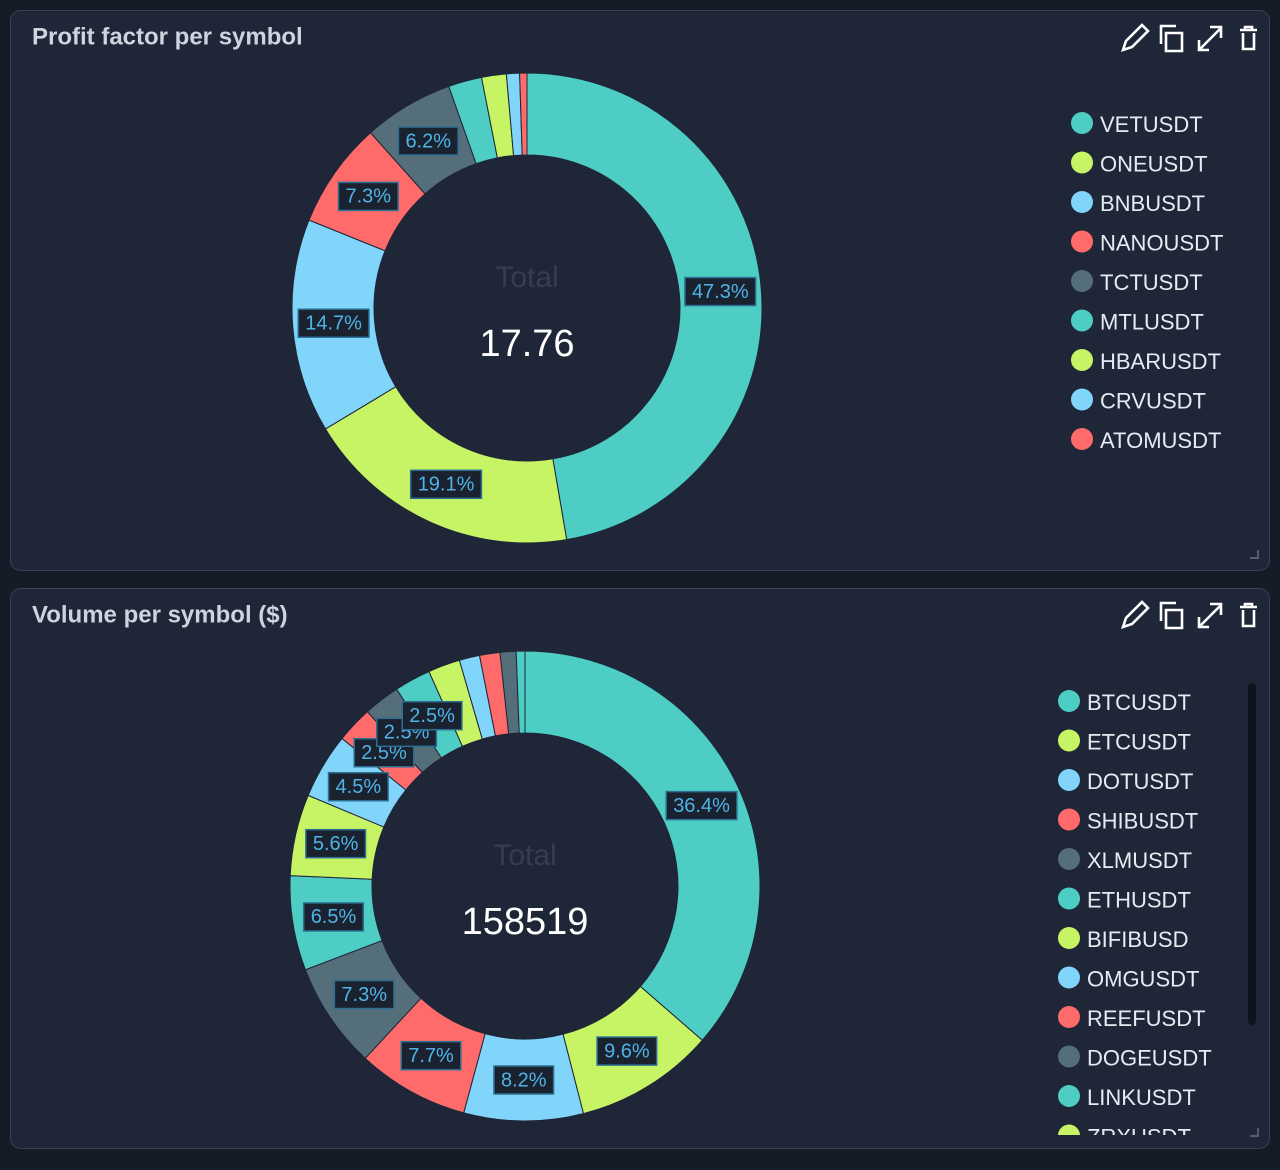 The height and width of the screenshot is (1170, 1280). I want to click on legend-label: ZRXUSDT, so click(1139, 1136).